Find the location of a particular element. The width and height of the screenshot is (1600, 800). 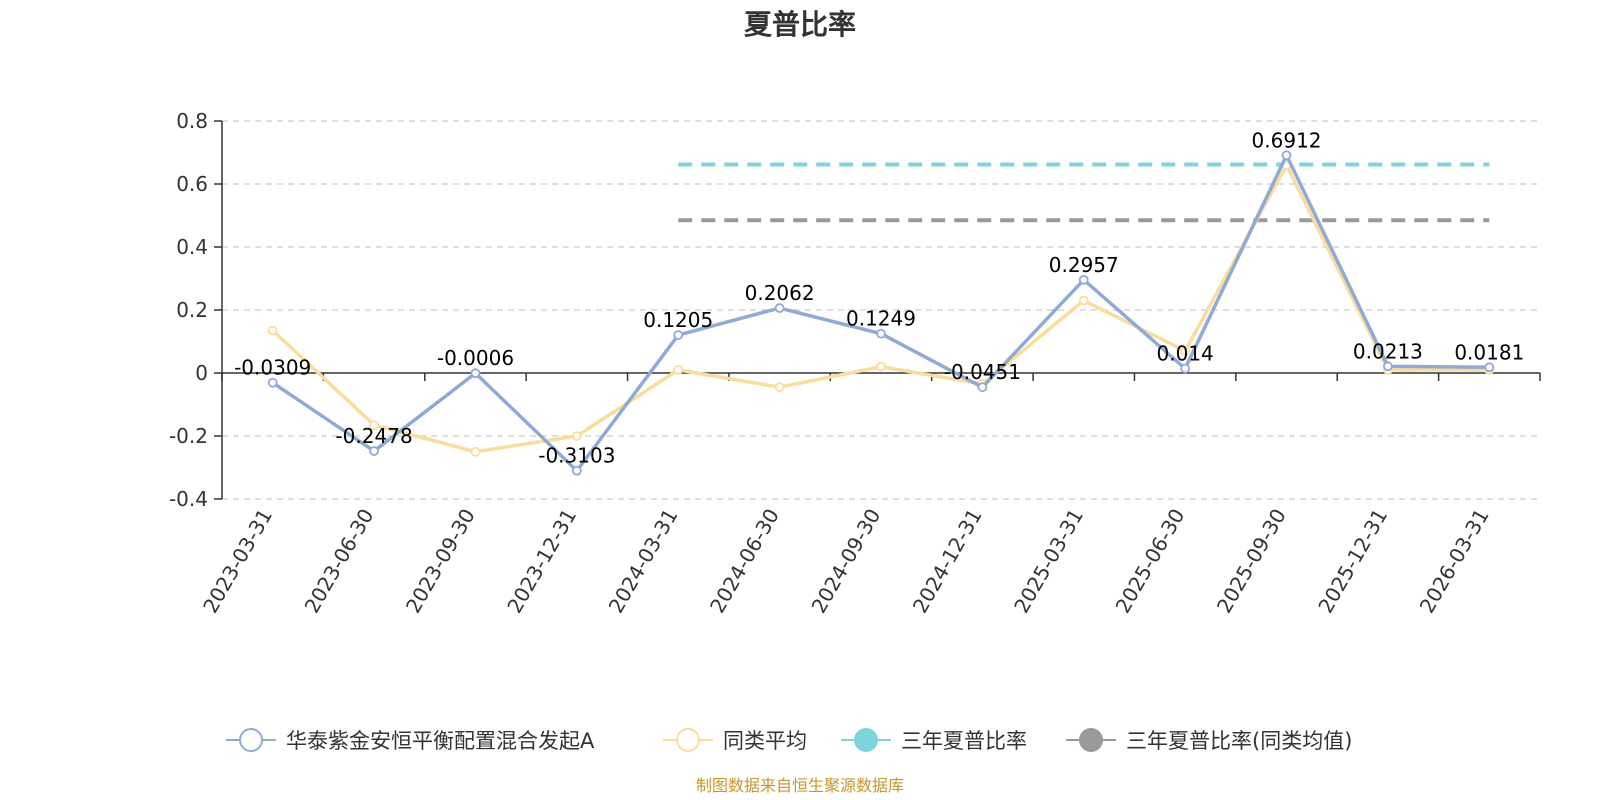

x-tick-label: 2024-09-30 is located at coordinates (845, 561).